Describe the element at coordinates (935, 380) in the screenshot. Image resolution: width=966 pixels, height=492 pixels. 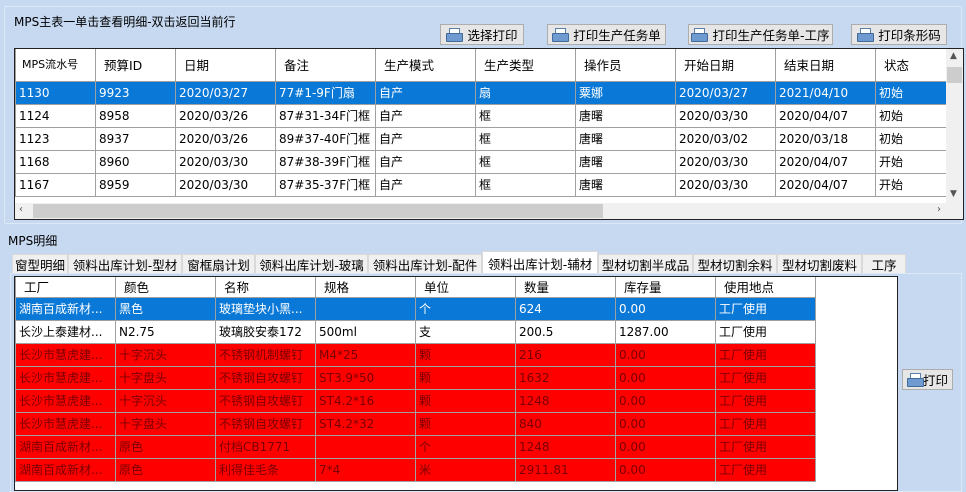
I see `button-label: 打印` at that location.